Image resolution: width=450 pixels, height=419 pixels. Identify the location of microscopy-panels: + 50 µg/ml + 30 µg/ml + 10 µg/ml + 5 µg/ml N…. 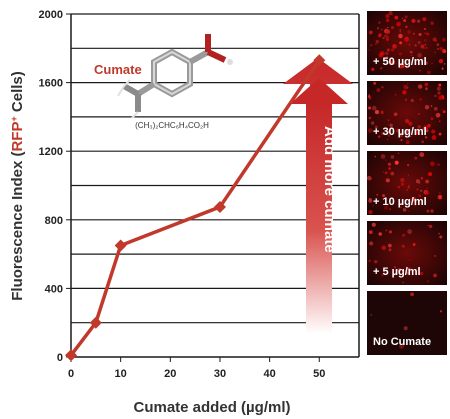
(406, 183).